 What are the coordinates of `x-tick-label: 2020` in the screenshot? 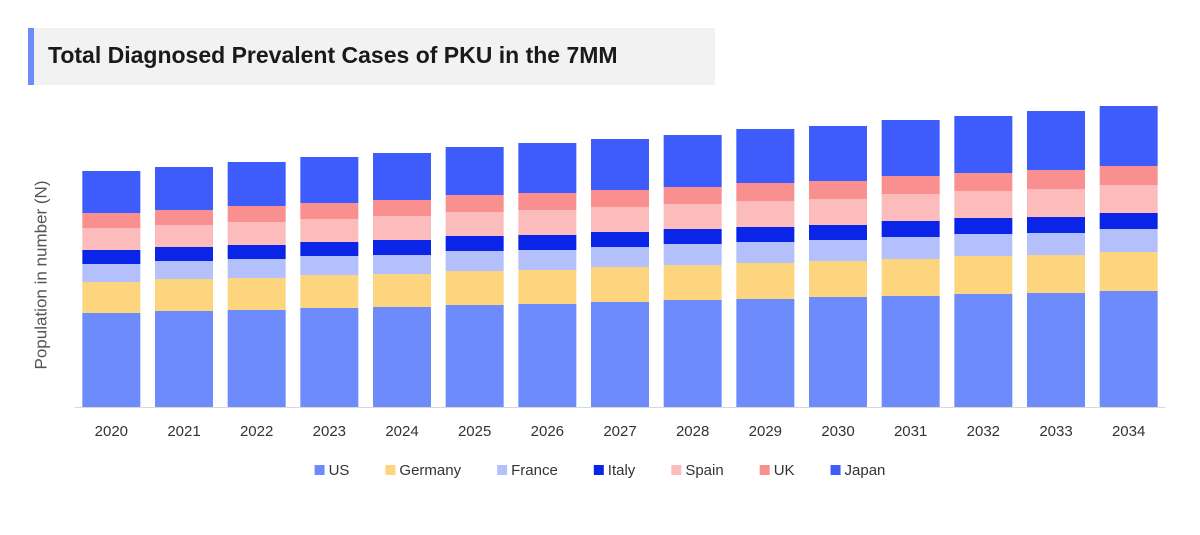 It's located at (111, 431).